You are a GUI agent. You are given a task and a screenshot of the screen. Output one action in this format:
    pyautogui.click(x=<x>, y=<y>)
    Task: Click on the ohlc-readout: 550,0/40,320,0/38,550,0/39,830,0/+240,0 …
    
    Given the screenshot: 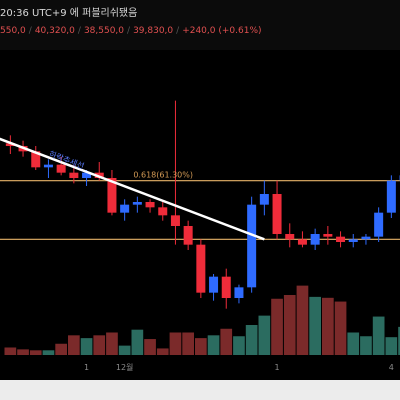 What is the action you would take?
    pyautogui.click(x=131, y=31)
    